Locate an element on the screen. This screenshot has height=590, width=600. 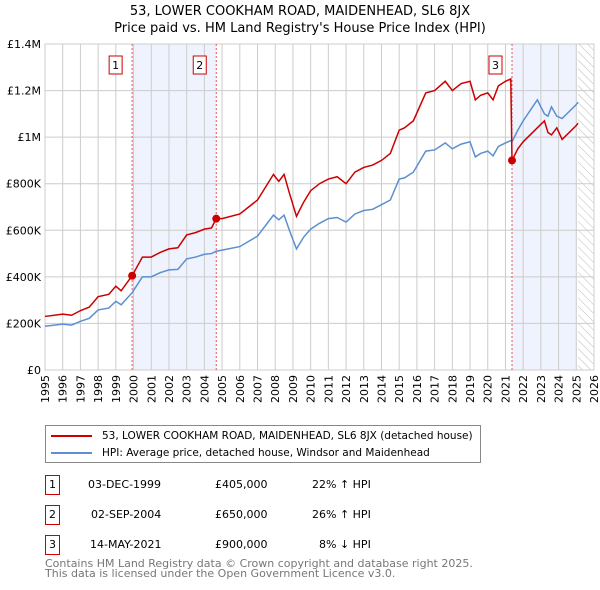
x-tick-label: 2023 is located at coordinates (541, 389).